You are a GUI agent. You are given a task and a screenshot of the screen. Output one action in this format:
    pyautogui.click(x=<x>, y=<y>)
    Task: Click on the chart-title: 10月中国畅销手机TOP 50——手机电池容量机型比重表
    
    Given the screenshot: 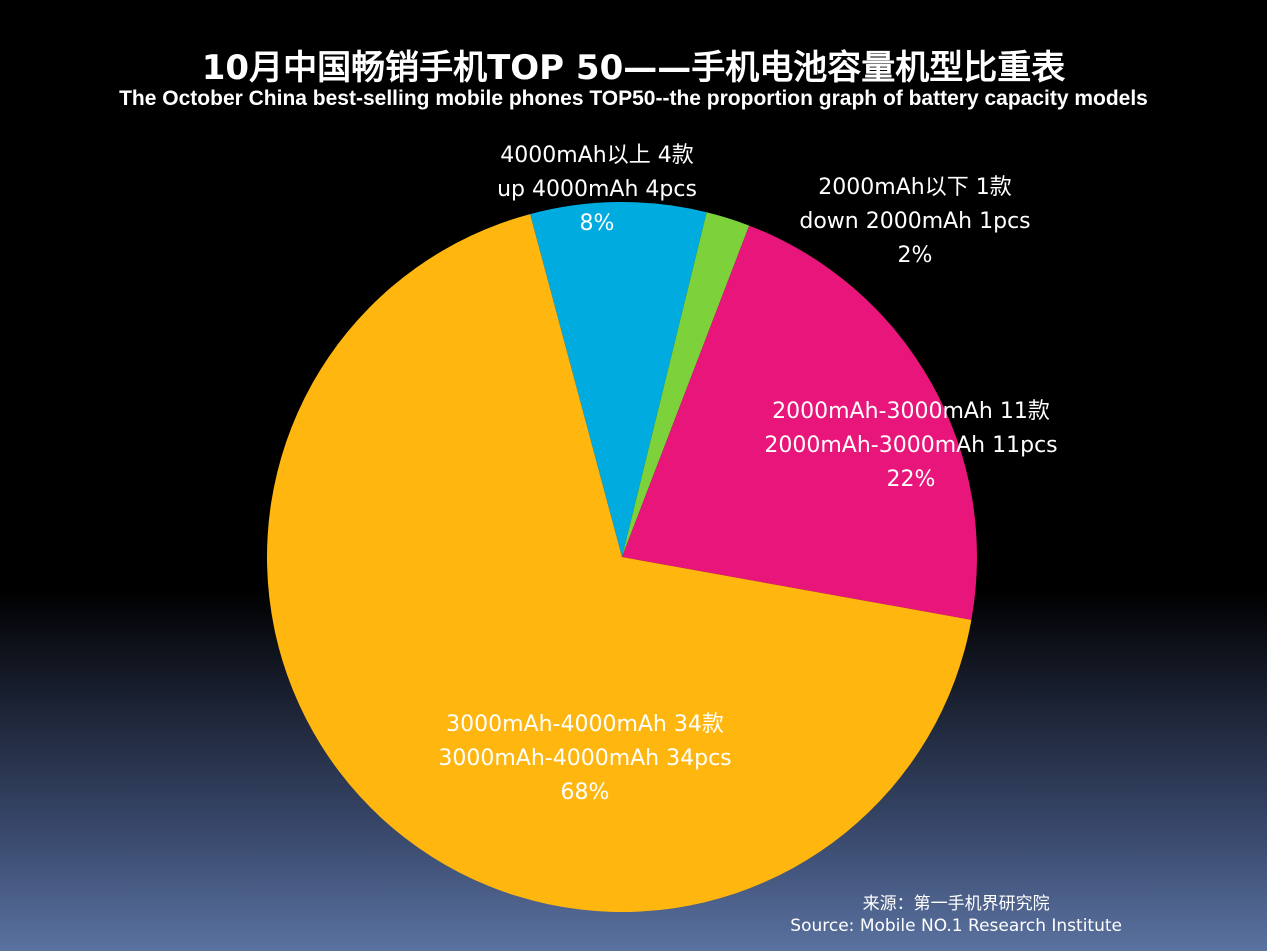 What is the action you would take?
    pyautogui.click(x=633, y=68)
    